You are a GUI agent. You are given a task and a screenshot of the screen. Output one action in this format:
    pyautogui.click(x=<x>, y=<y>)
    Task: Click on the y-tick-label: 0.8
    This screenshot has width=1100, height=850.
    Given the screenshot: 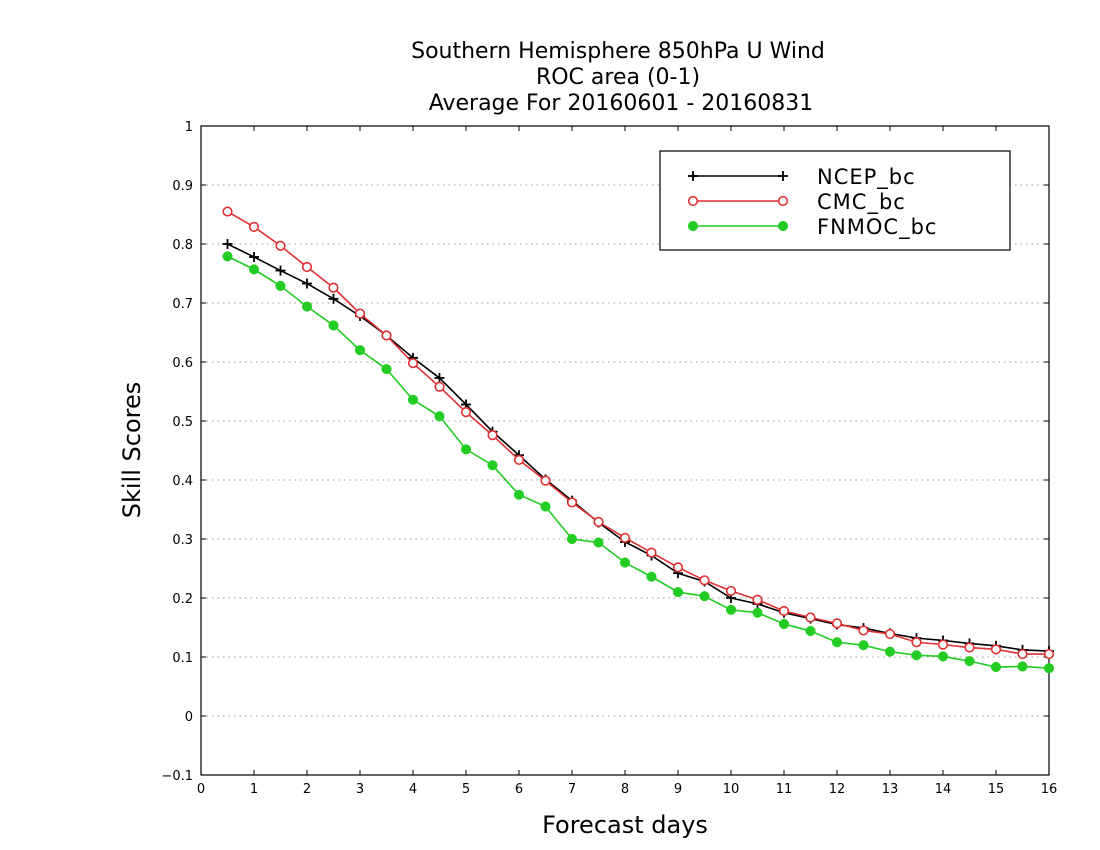 What is the action you would take?
    pyautogui.click(x=182, y=245)
    